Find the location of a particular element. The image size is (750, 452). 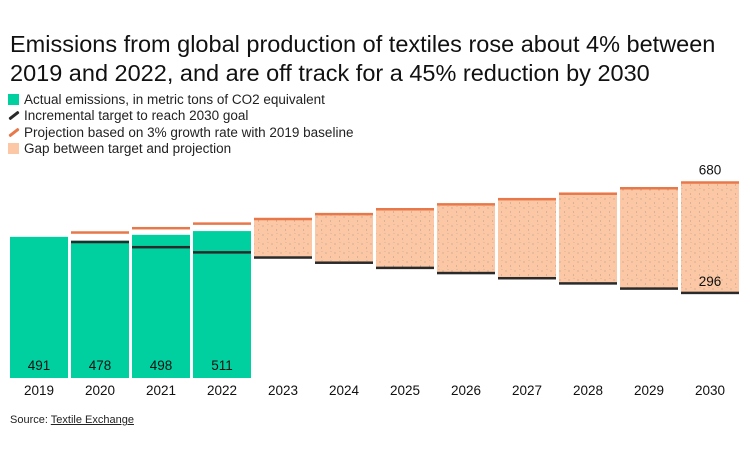

projection-mark-2029 is located at coordinates (649, 188).